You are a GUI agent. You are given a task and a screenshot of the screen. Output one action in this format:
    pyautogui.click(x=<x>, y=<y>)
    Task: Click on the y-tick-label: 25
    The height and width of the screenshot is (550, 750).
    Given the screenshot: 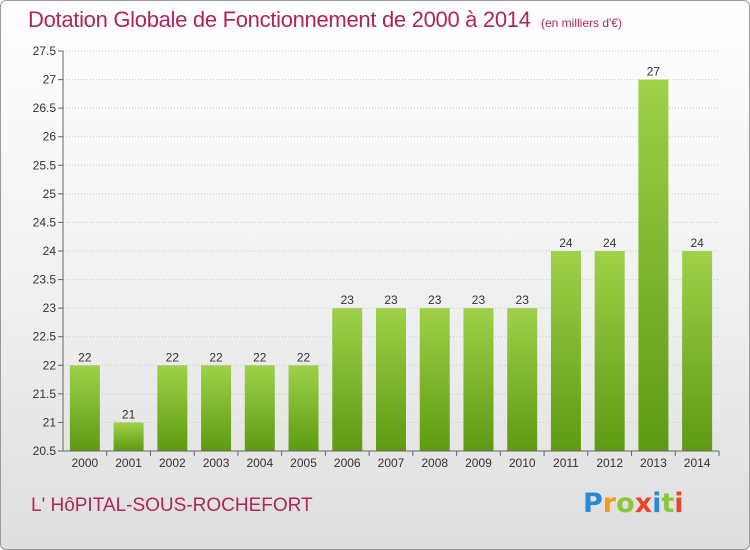 What is the action you would take?
    pyautogui.click(x=50, y=194)
    